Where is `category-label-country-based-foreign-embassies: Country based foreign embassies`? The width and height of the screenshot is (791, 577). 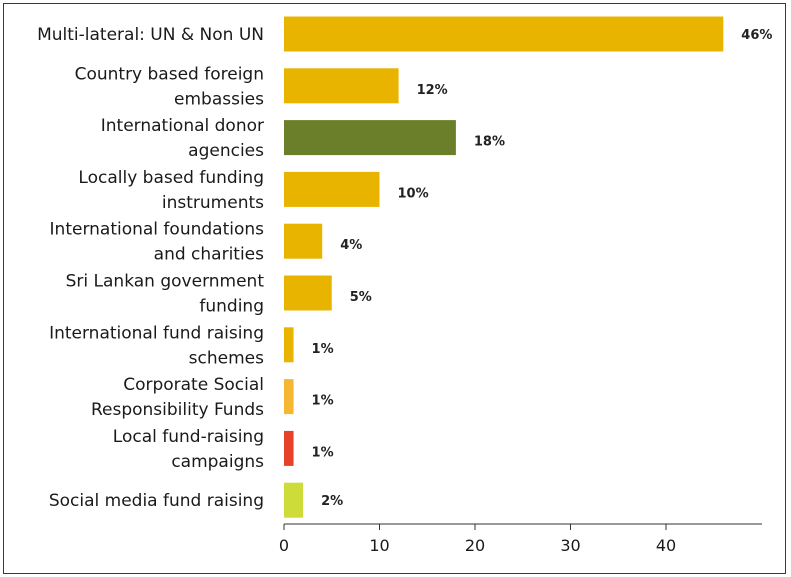 category-label-country-based-foreign-embassies: Country based foreign embassies is located at coordinates (170, 86).